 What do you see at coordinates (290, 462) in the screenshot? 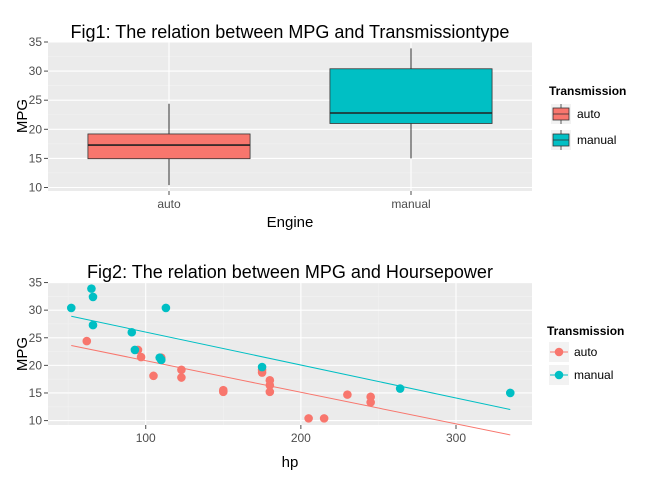
I see `fig2-x-axis-title: hp` at bounding box center [290, 462].